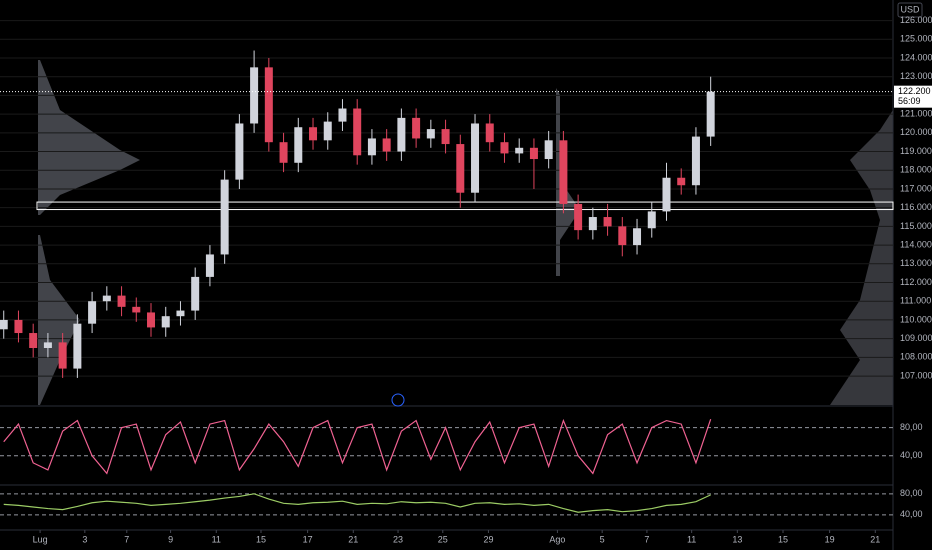 Image resolution: width=932 pixels, height=550 pixels. Describe the element at coordinates (916, 244) in the screenshot. I see `y-tick-label: 114.000` at that location.